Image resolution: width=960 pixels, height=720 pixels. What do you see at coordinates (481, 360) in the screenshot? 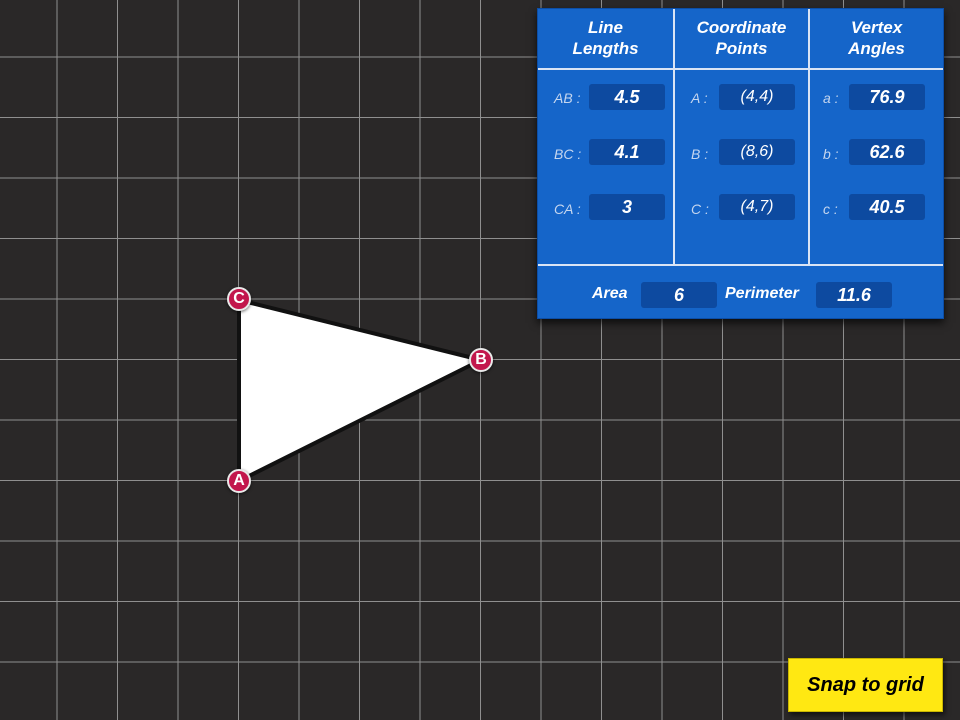
I see `vertex-b-handle: B` at bounding box center [481, 360].